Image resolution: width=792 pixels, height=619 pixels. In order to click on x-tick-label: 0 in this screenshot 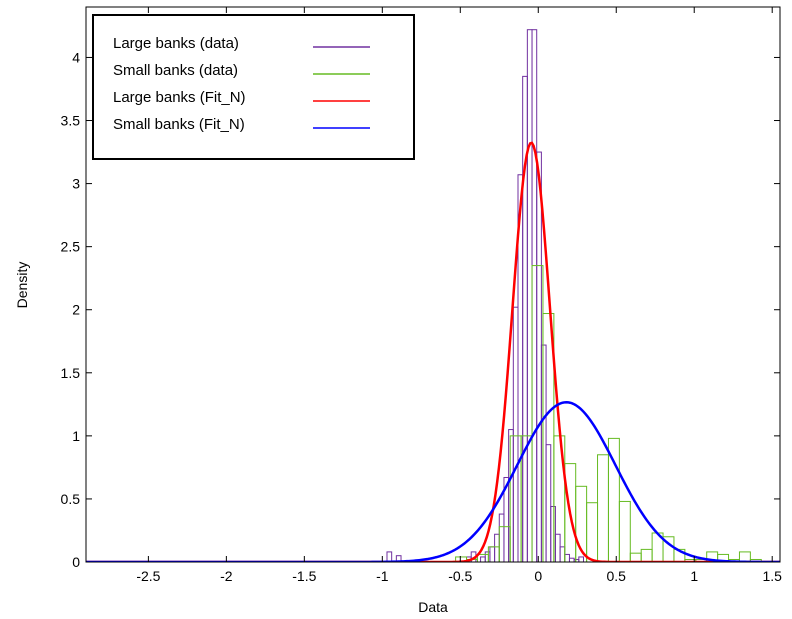, I will do `click(538, 576)`.